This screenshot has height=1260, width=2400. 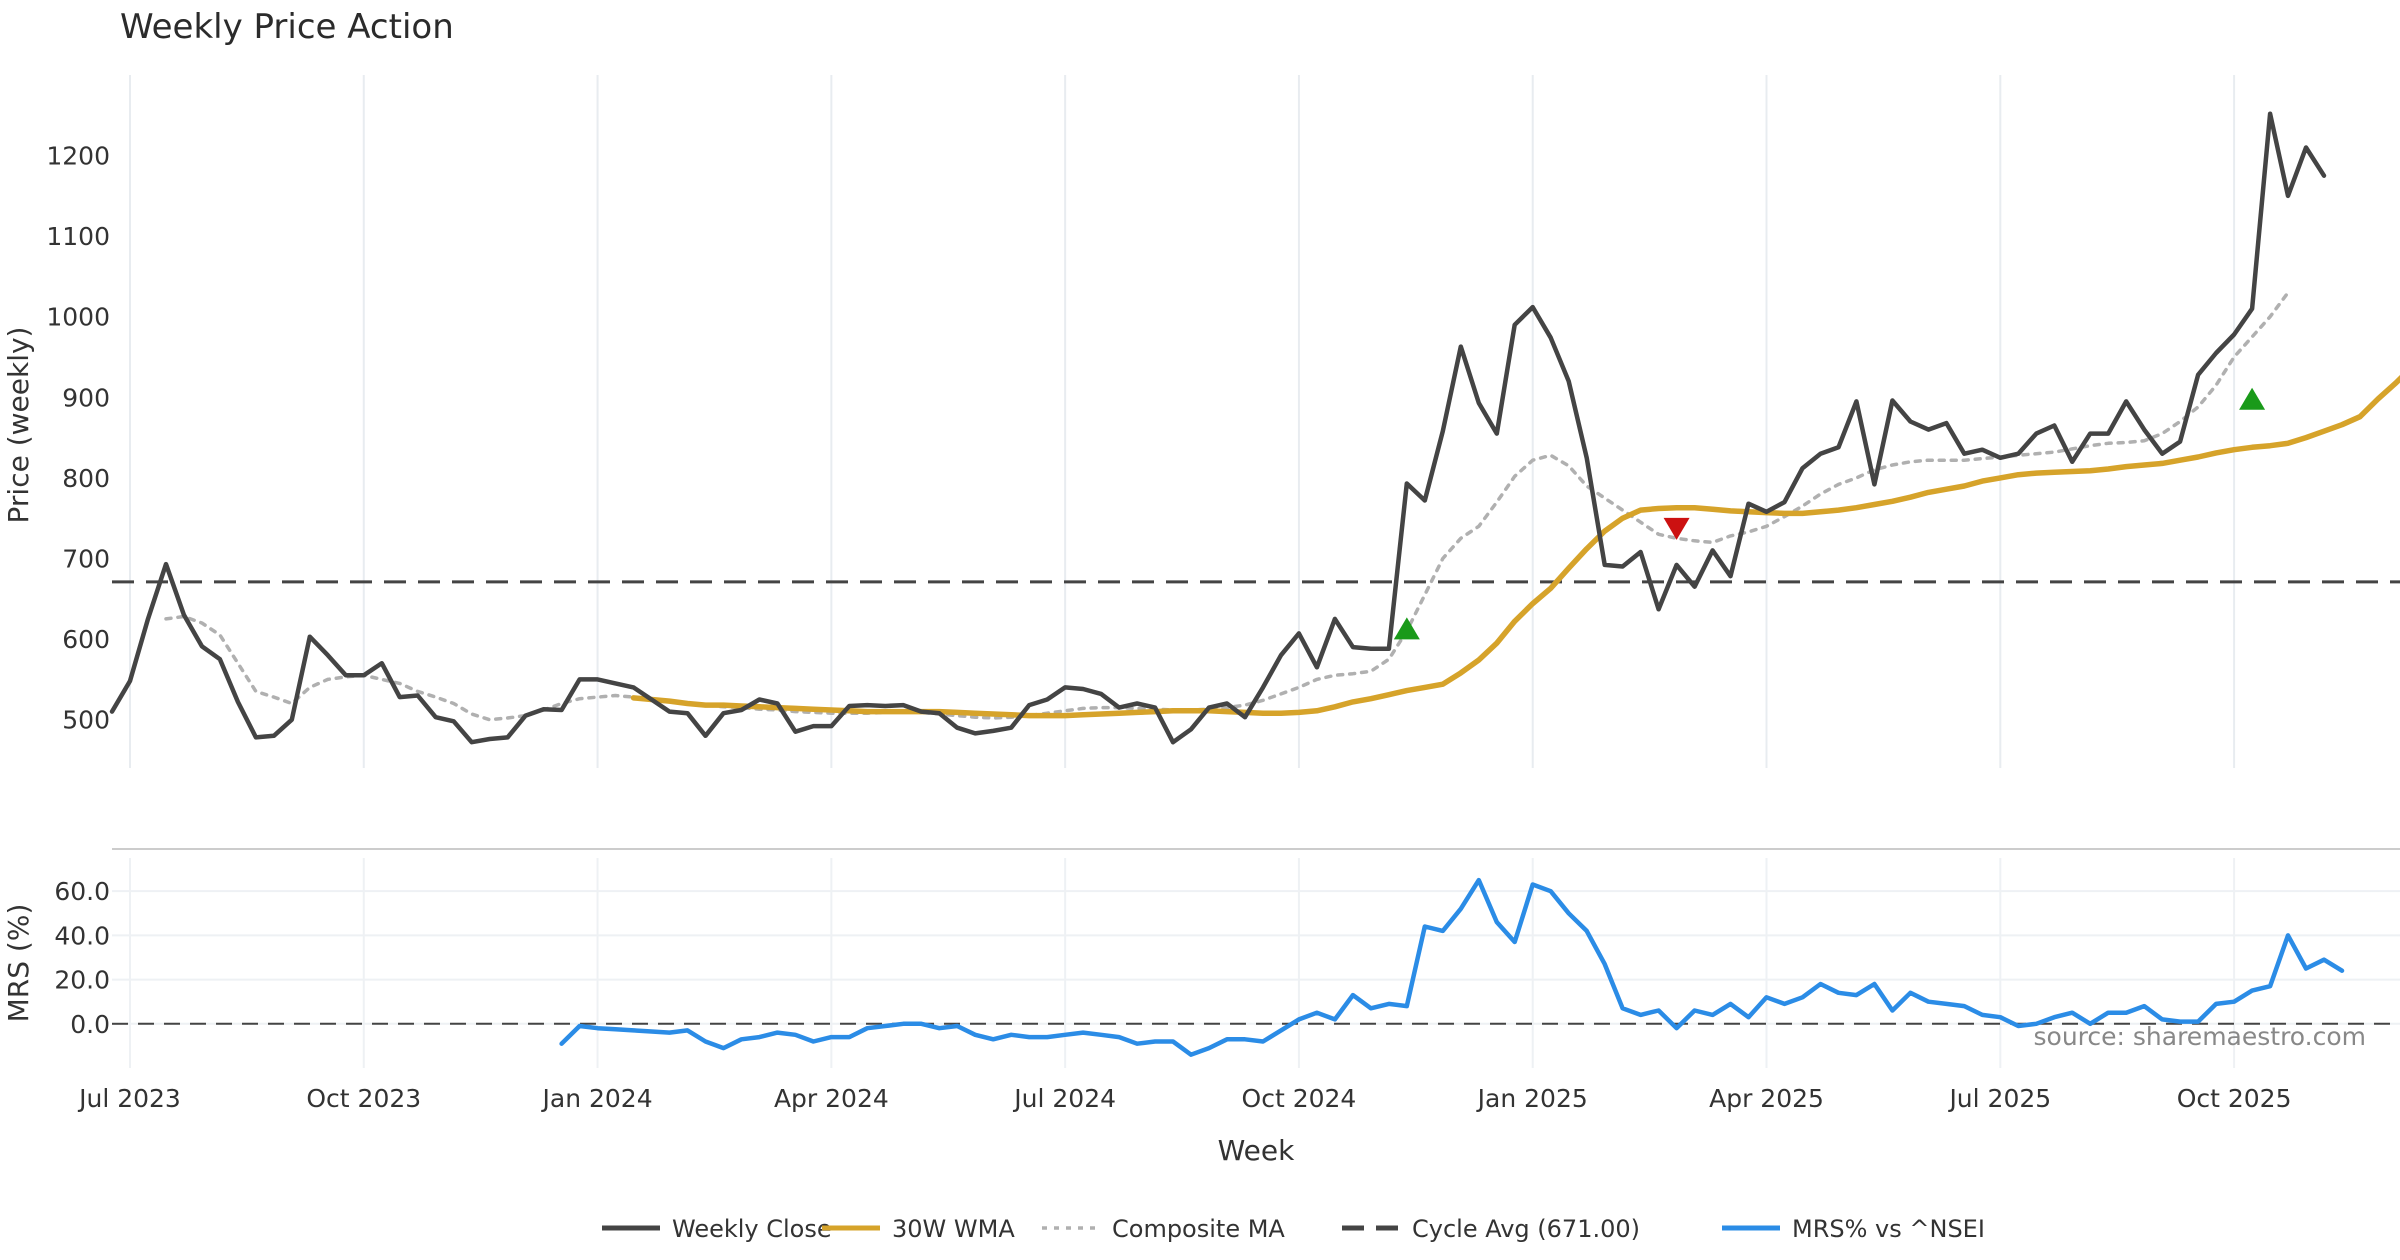 I want to click on legend-label: Cycle Avg (671.00), so click(x=1526, y=1229).